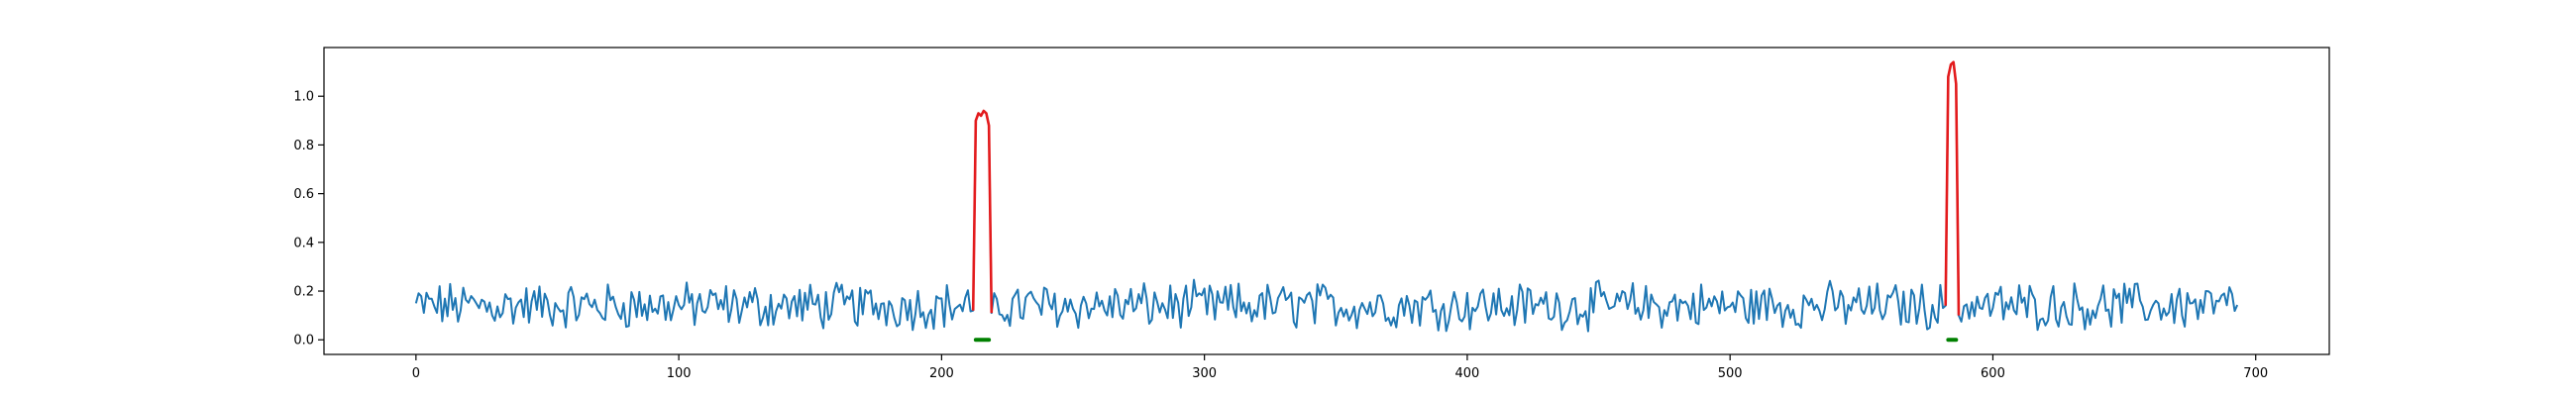  What do you see at coordinates (1468, 374) in the screenshot?
I see `x-tick-label: 400` at bounding box center [1468, 374].